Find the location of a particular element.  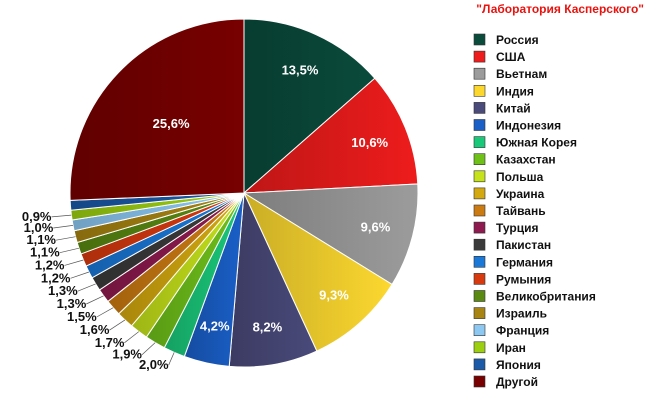

slice-label-12: 1,3% is located at coordinates (72, 303).